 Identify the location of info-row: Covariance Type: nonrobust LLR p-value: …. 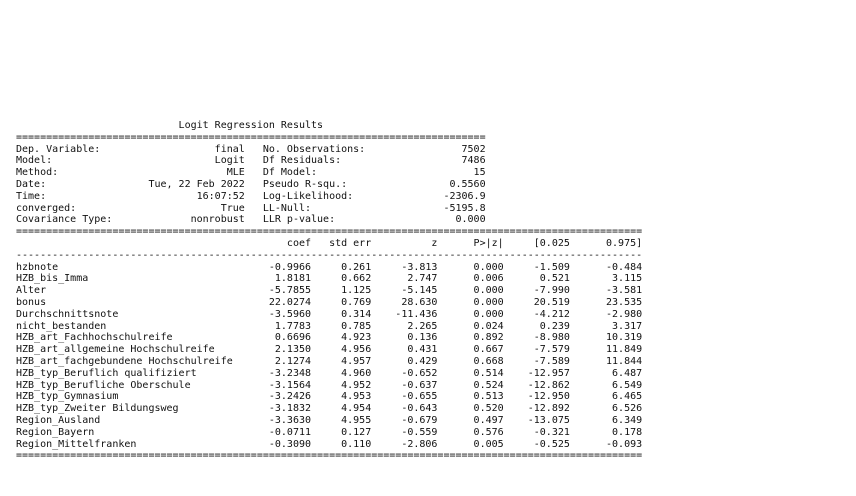
(251, 220).